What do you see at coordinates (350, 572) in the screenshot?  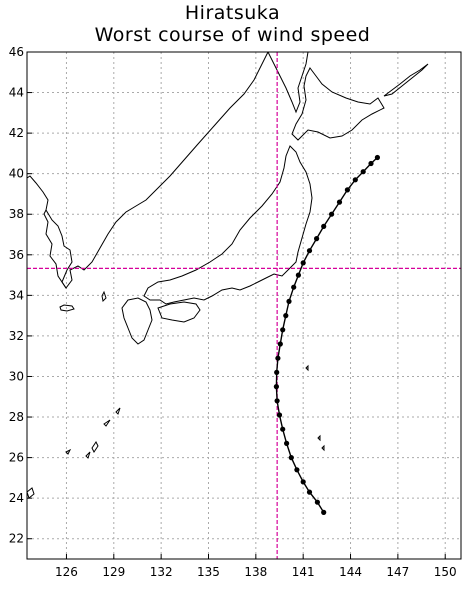 I see `tick-label-lon-144: 144` at bounding box center [350, 572].